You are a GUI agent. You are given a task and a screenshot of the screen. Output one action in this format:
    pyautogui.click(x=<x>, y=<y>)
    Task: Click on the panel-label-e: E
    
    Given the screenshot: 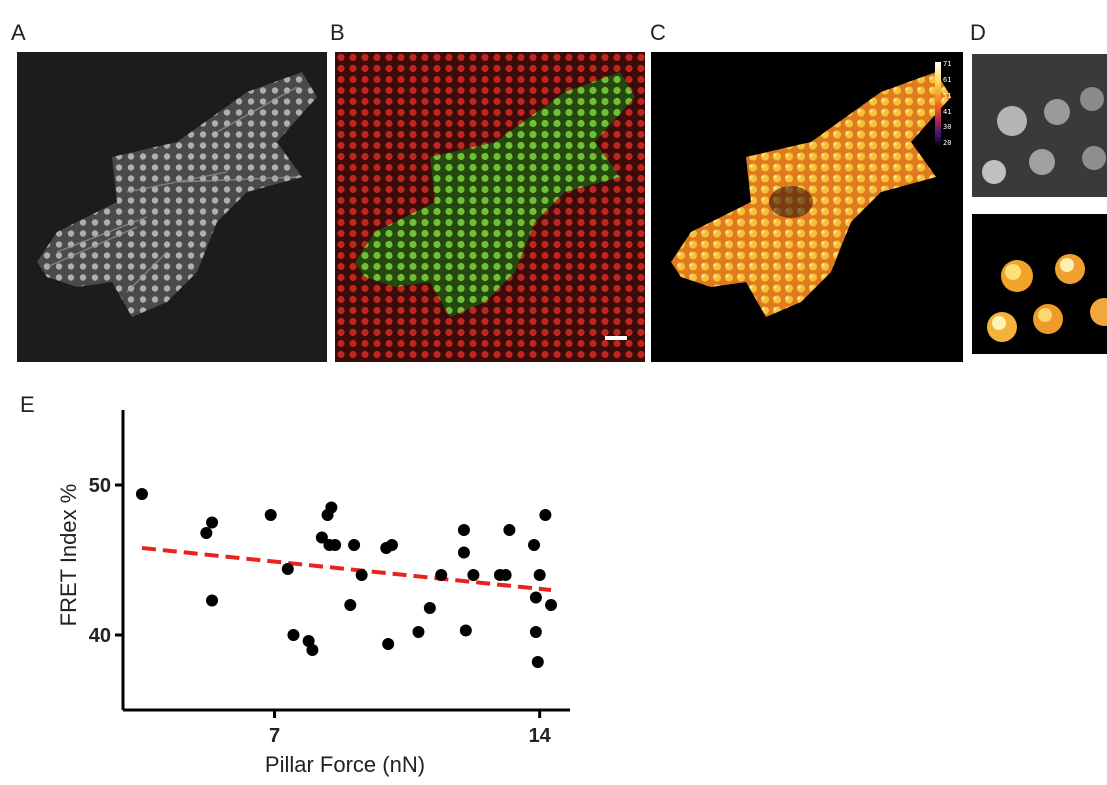 What is the action you would take?
    pyautogui.click(x=27, y=404)
    